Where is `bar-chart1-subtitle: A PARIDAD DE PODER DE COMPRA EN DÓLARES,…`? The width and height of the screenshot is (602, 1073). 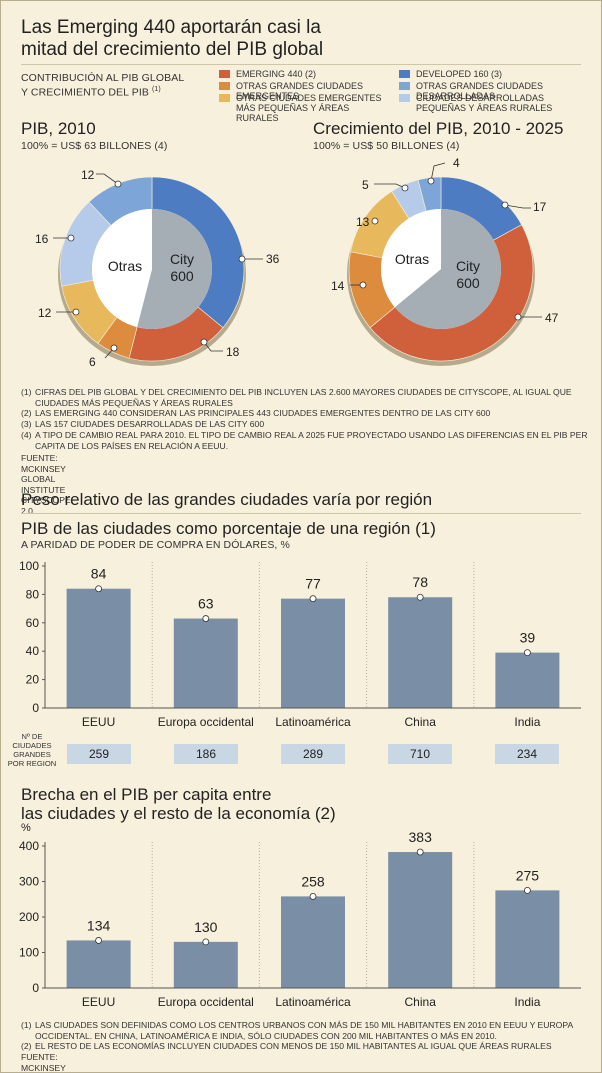
bar-chart1-subtitle: A PARIDAD DE PODER DE COMPRA EN DÓLARES,… is located at coordinates (155, 545).